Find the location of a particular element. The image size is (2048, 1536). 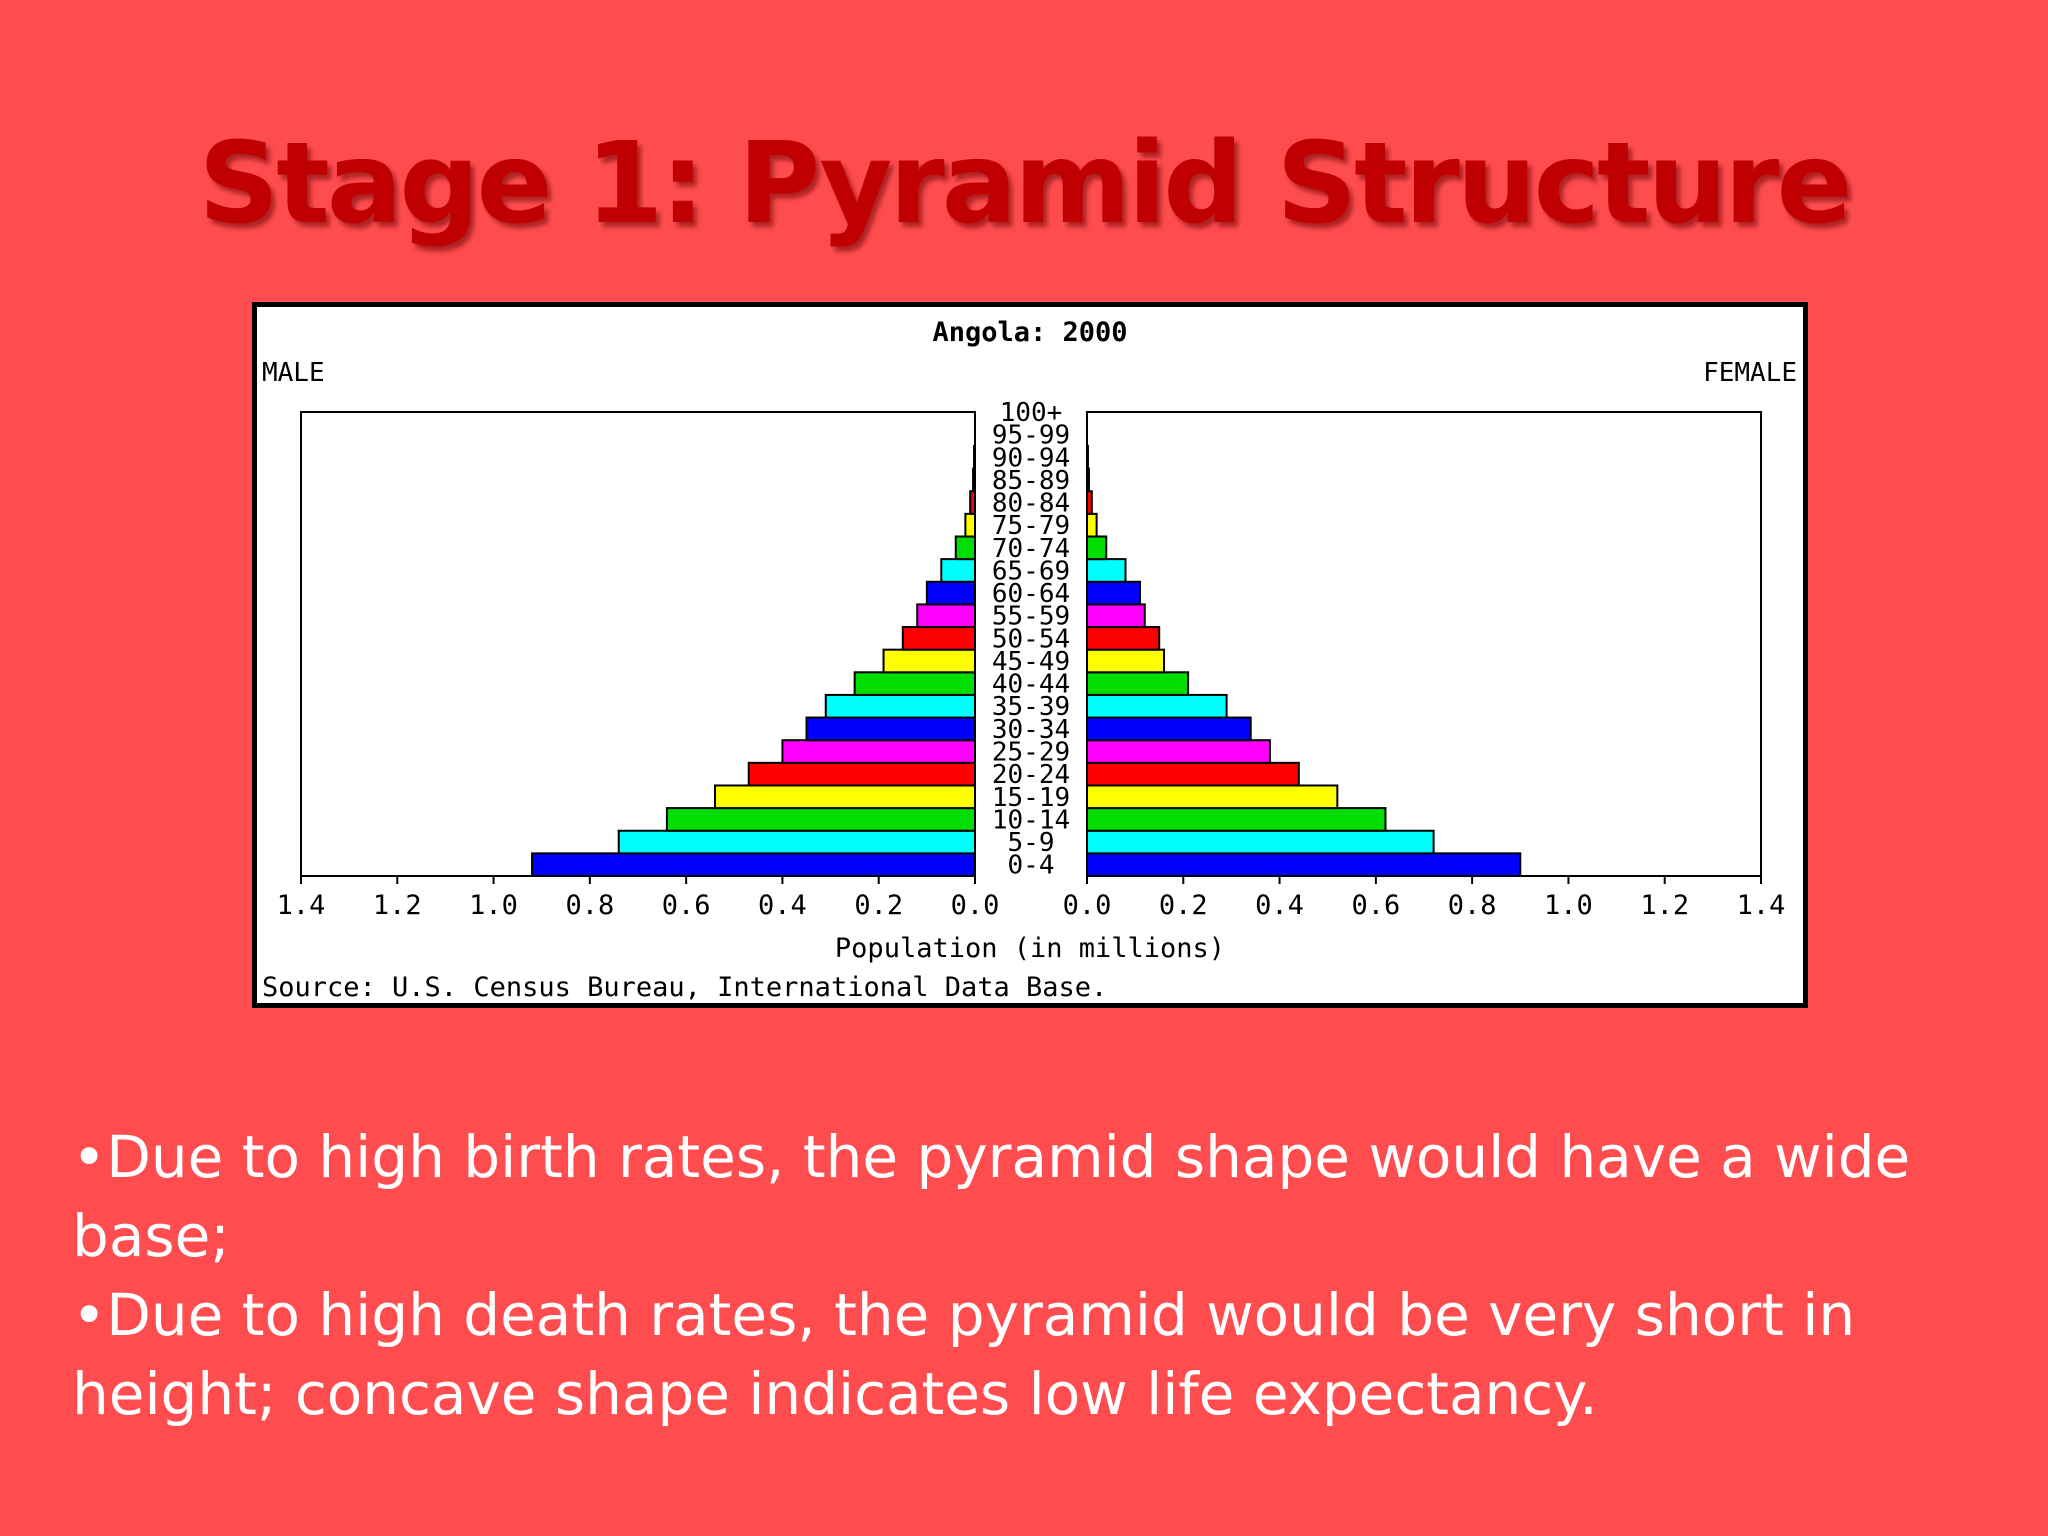

female-x-tick-label: 0.4 is located at coordinates (1279, 905).